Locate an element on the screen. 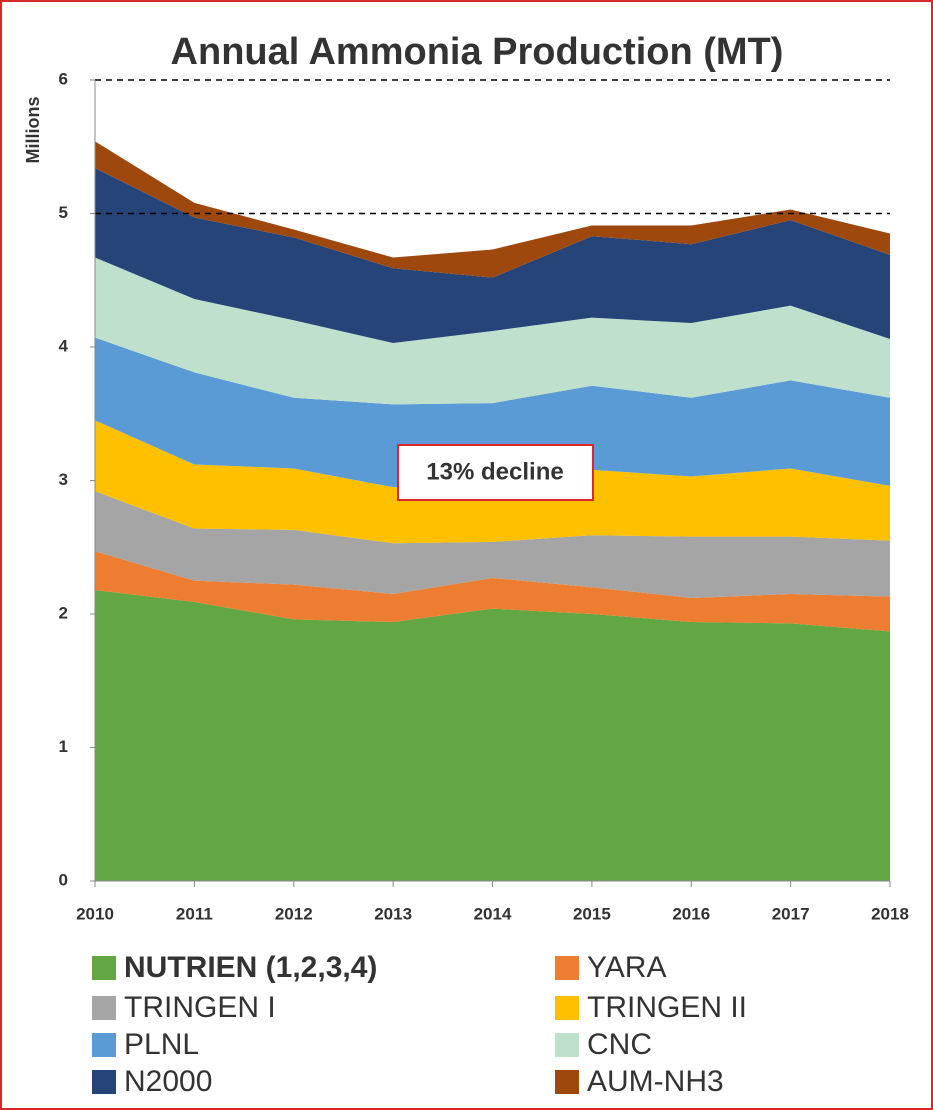 This screenshot has width=933, height=1110. x-tick-label: 2014 is located at coordinates (493, 913).